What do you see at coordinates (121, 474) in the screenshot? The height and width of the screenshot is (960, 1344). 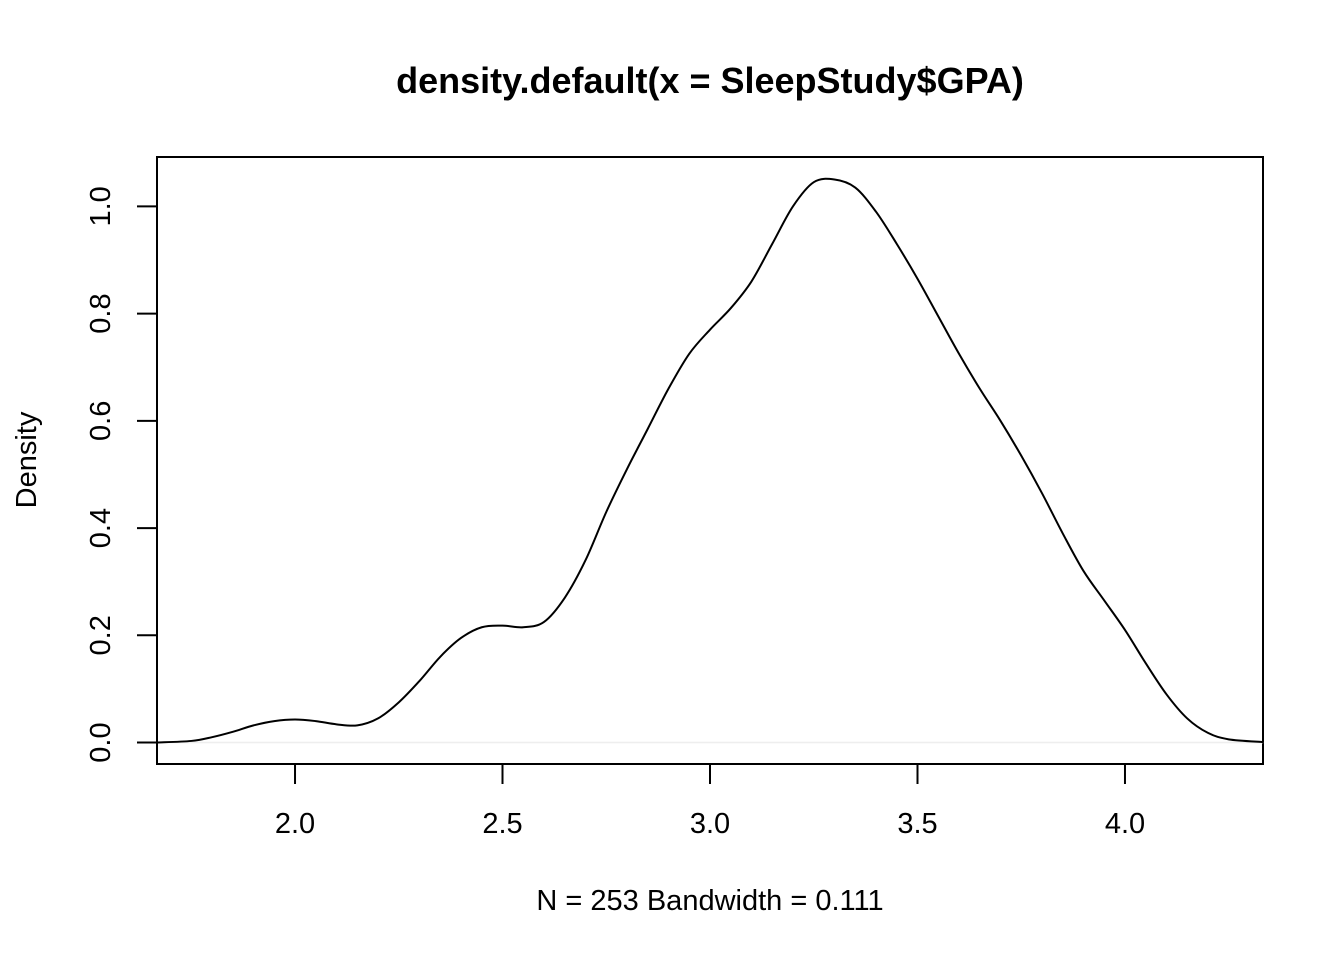 I see `y-axis: 0.0 0.2 0.4 0.6 0.8 1.0` at bounding box center [121, 474].